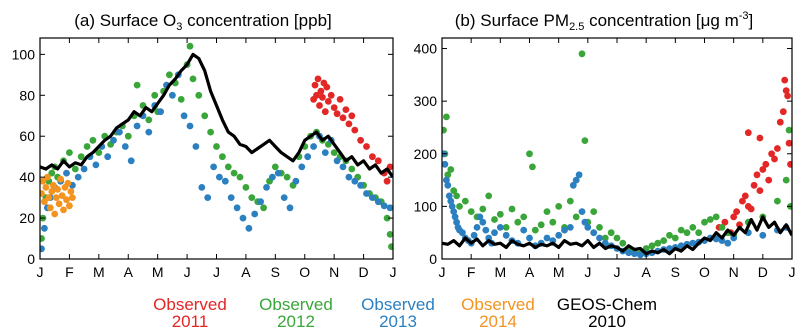 Image resolution: width=795 pixels, height=329 pixels. I want to click on legend-label: Observed, so click(498, 304).